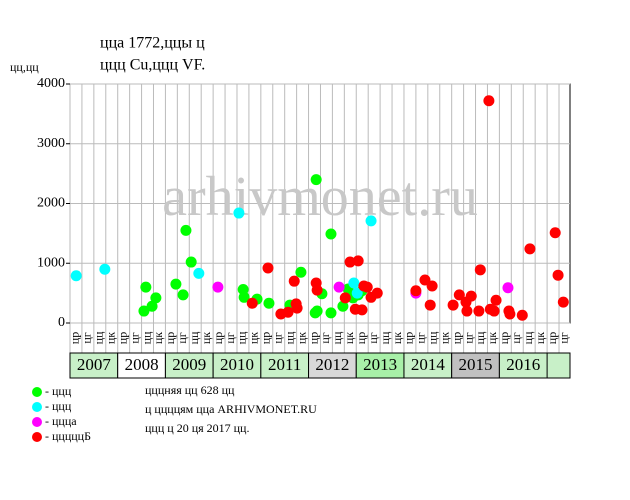 This screenshot has height=500, width=630. I want to click on watermark: arhivmonet.ru, so click(320, 197).